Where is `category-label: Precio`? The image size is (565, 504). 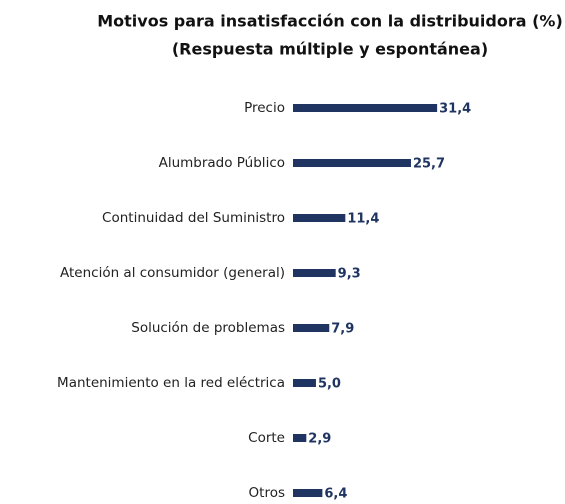 category-label: Precio is located at coordinates (264, 108).